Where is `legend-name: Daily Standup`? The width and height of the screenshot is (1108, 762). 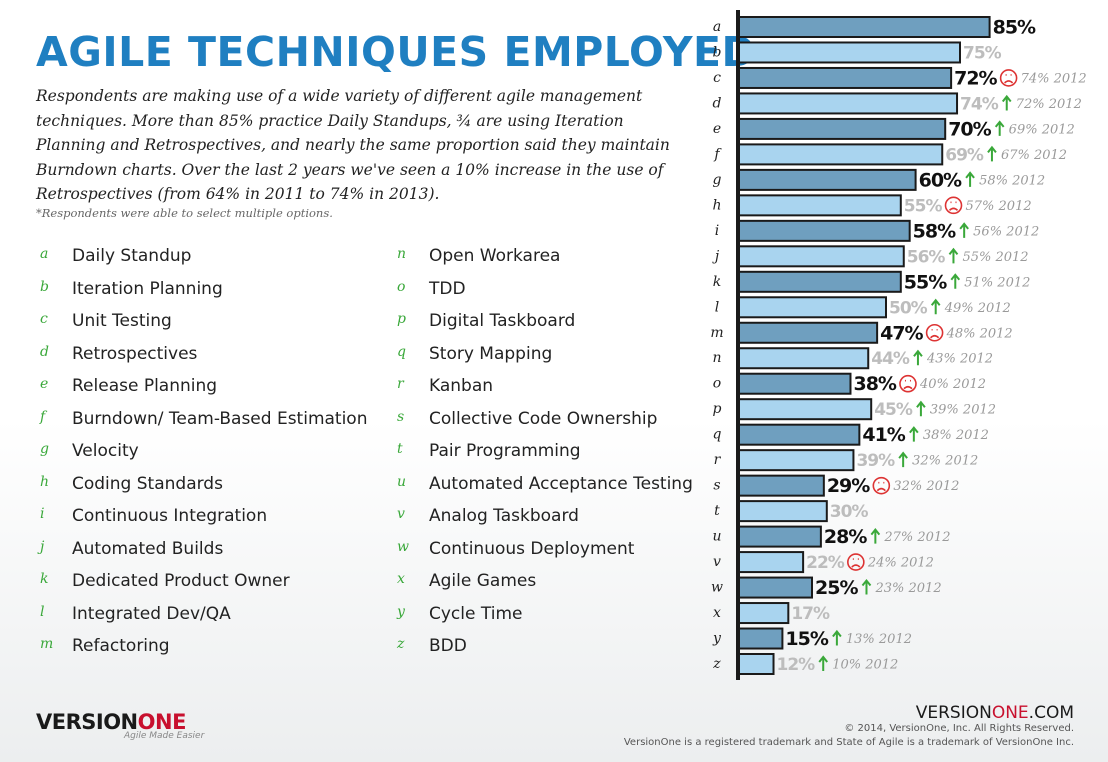
legend-name: Daily Standup is located at coordinates (132, 256).